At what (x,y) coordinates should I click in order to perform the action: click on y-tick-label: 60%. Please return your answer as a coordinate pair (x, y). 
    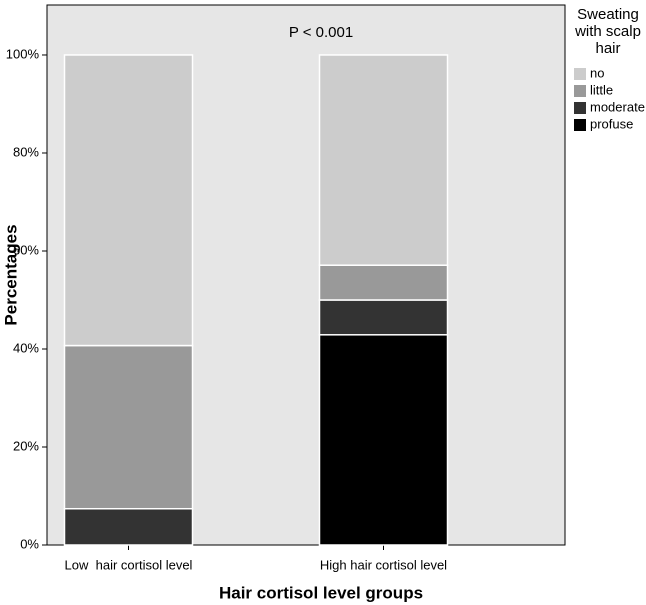
    Looking at the image, I should click on (26, 249).